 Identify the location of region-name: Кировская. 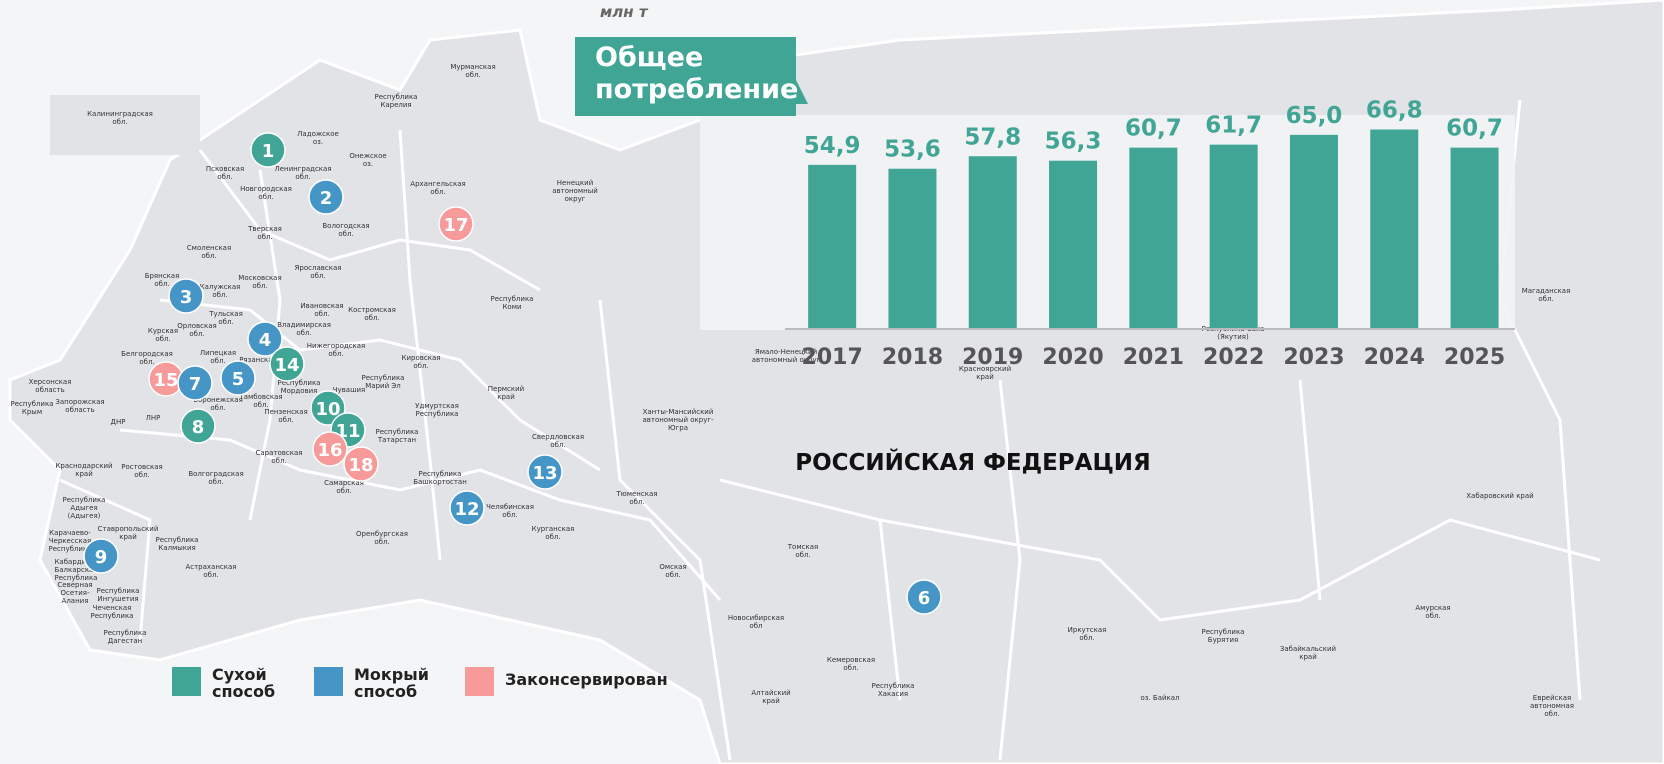
(421, 358).